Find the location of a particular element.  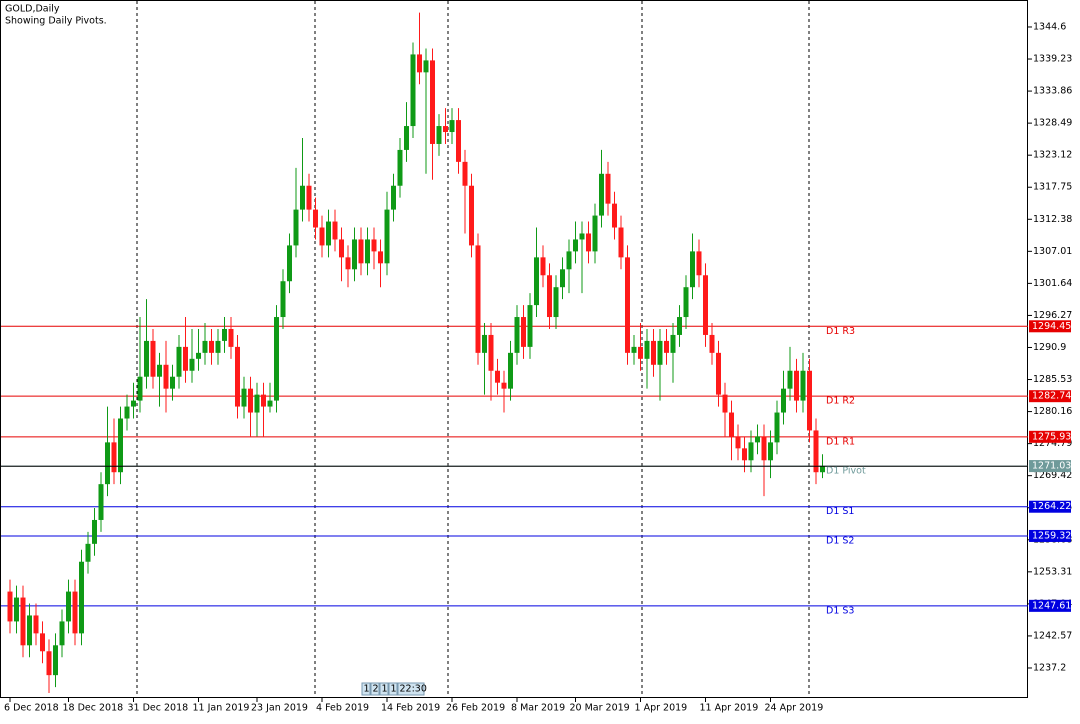

level-price: 1282.74 is located at coordinates (1051, 396).